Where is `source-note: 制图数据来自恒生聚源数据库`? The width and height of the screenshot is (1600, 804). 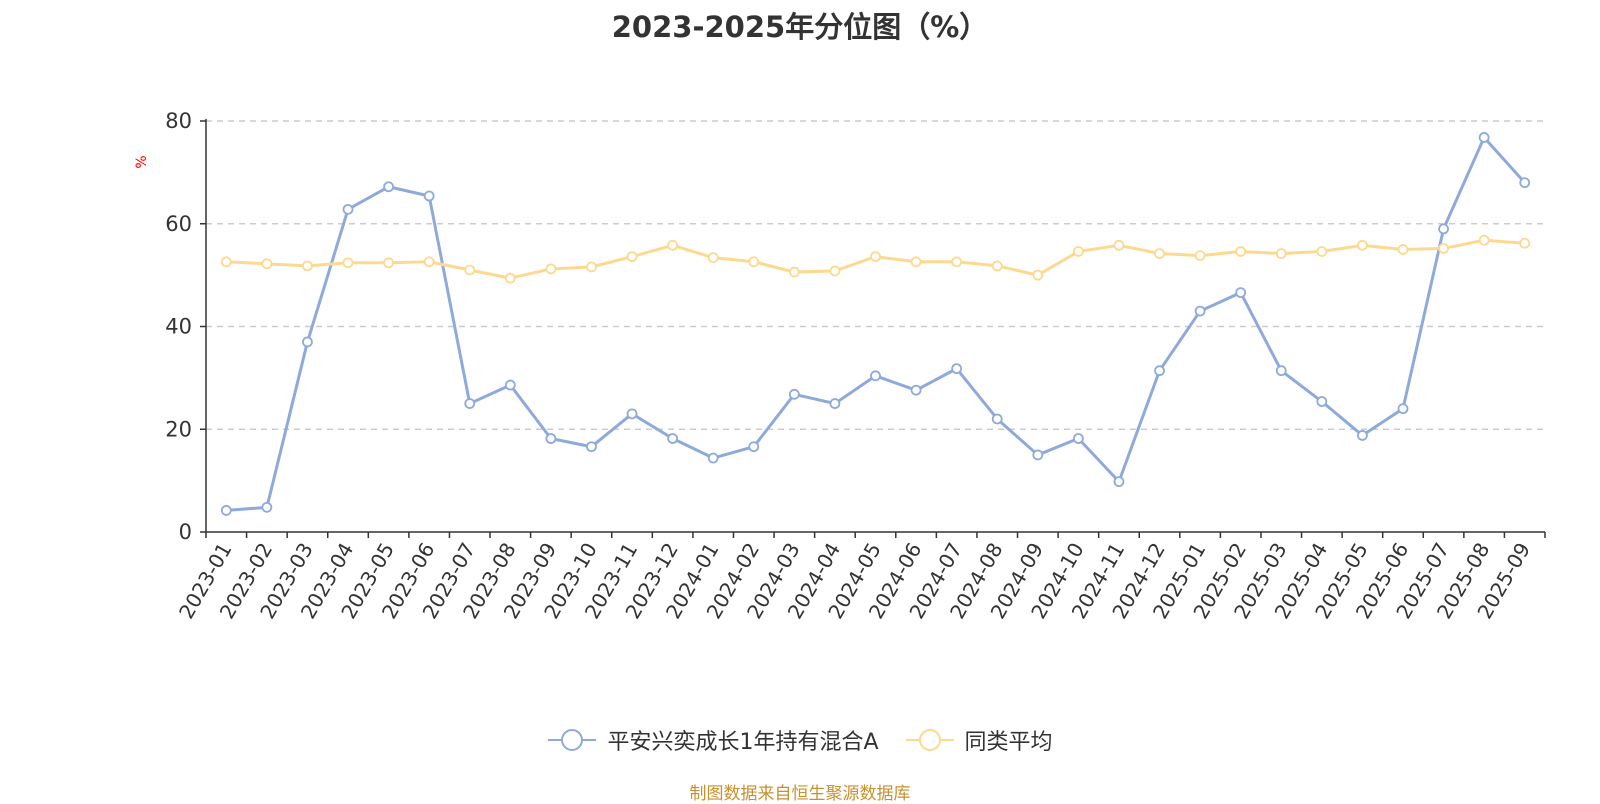
source-note: 制图数据来自恒生聚源数据库 is located at coordinates (800, 794).